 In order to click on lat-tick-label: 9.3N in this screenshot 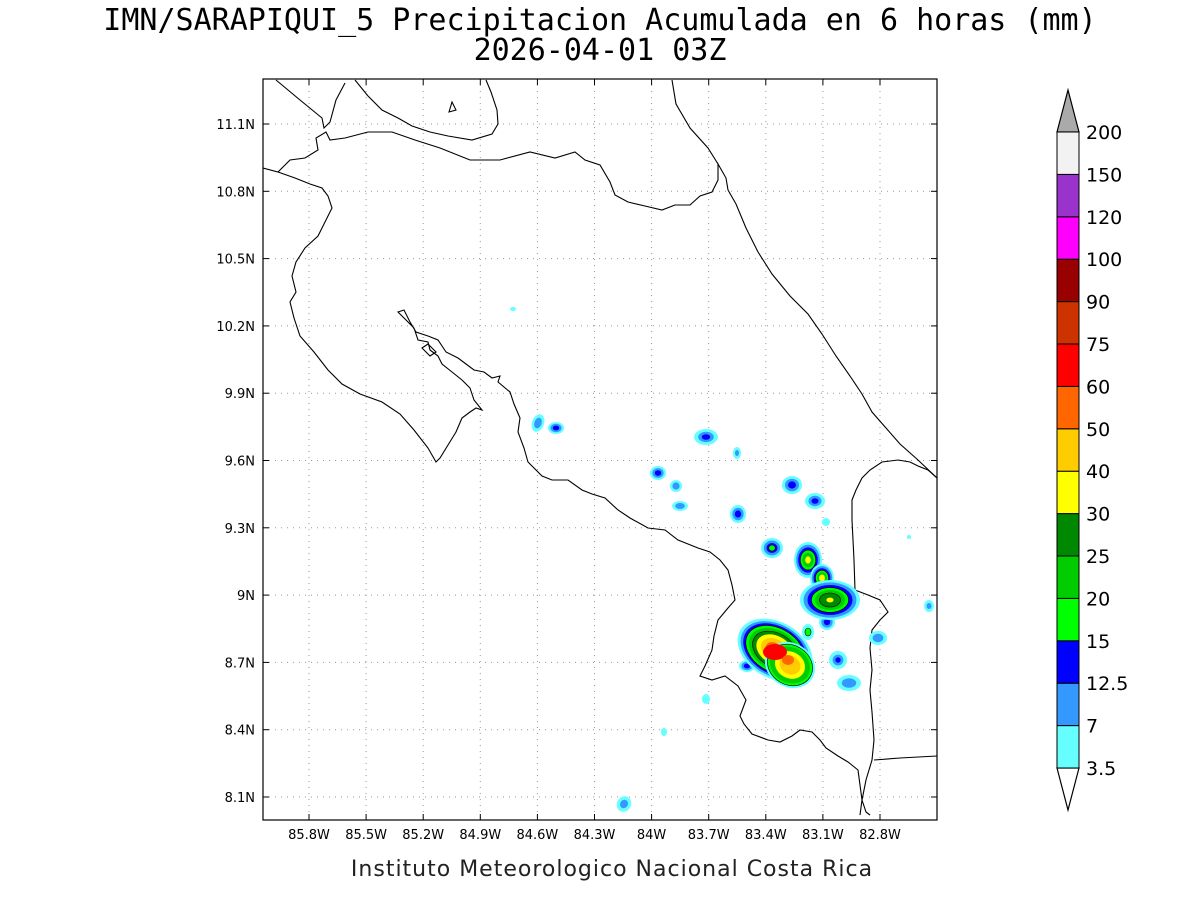, I will do `click(240, 529)`.